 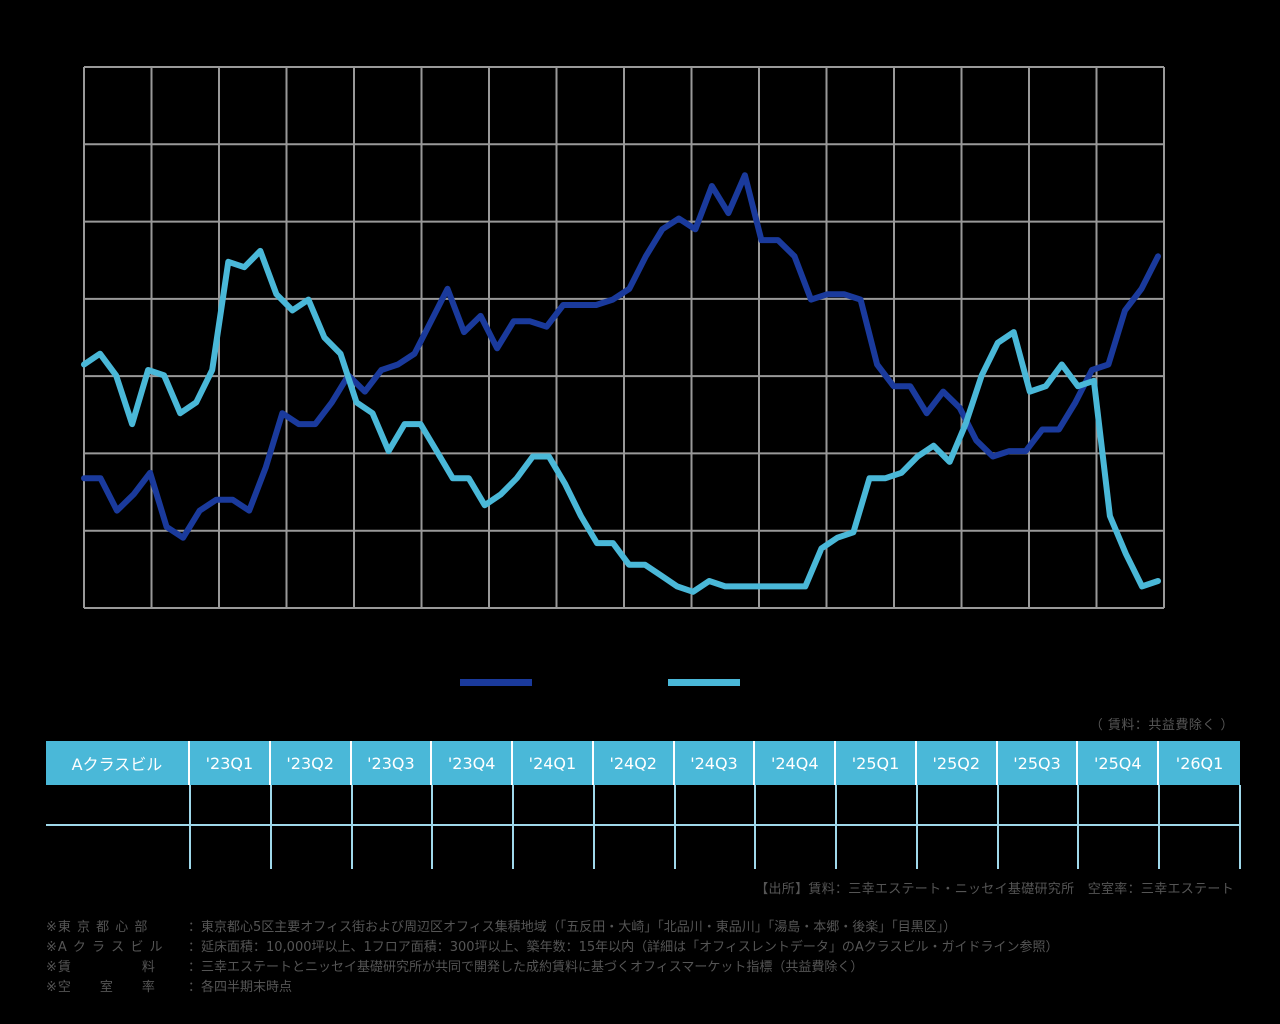 I want to click on table-header-quarter: '24Q2, so click(x=634, y=763).